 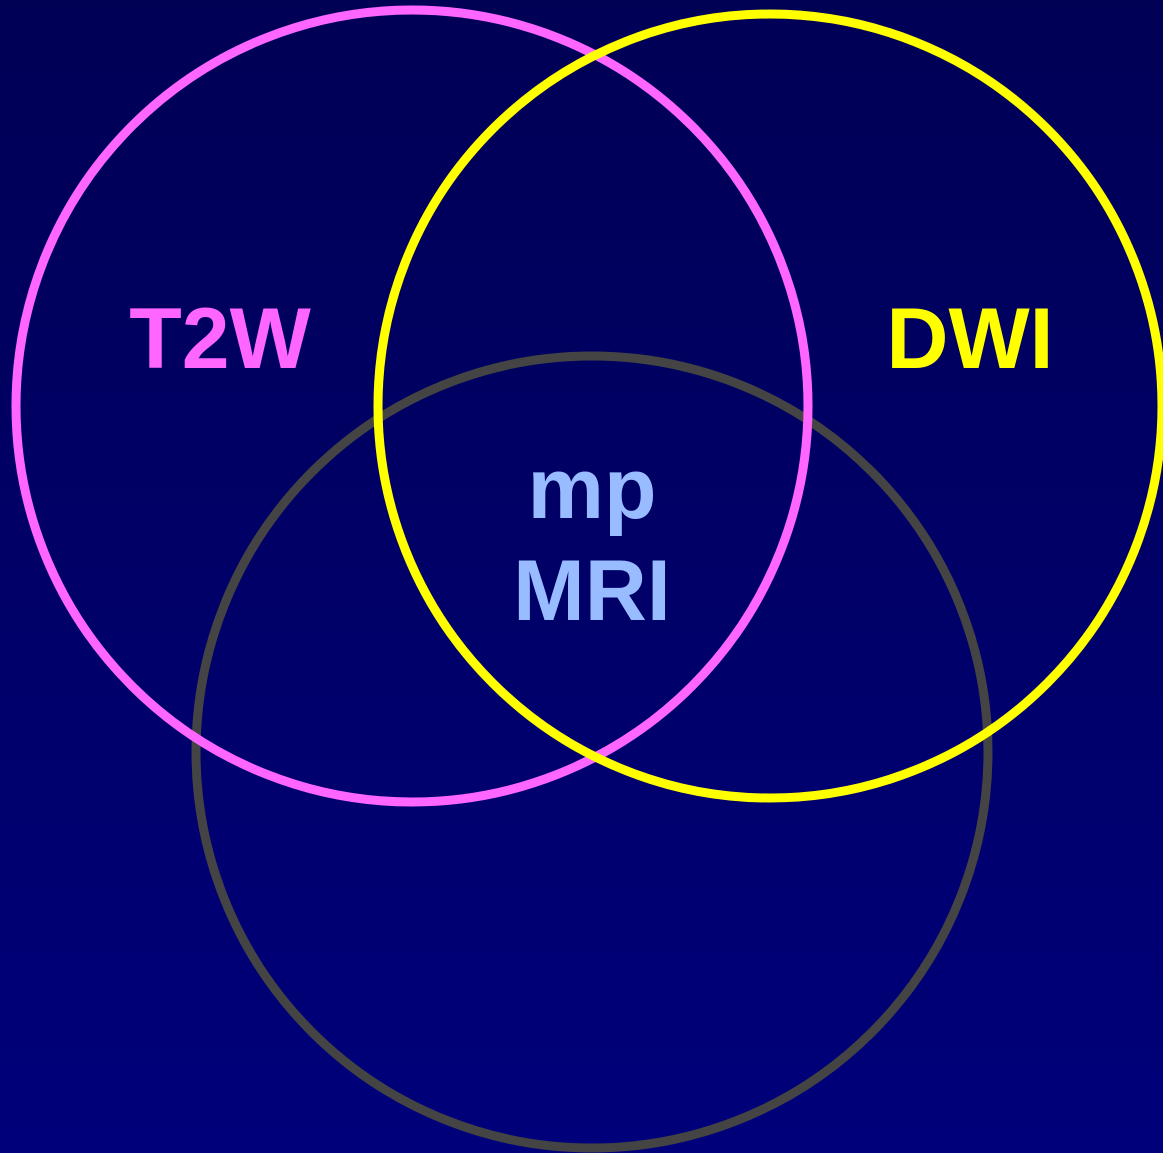 What do you see at coordinates (592, 591) in the screenshot?
I see `center-label-line: MRI` at bounding box center [592, 591].